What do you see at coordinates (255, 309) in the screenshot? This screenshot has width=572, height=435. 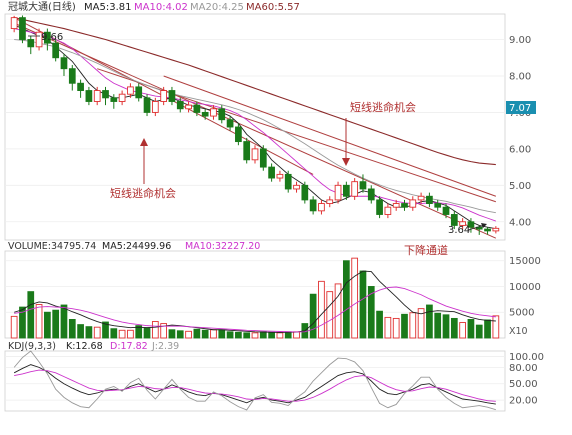 I see `volume-ma10-line` at bounding box center [255, 309].